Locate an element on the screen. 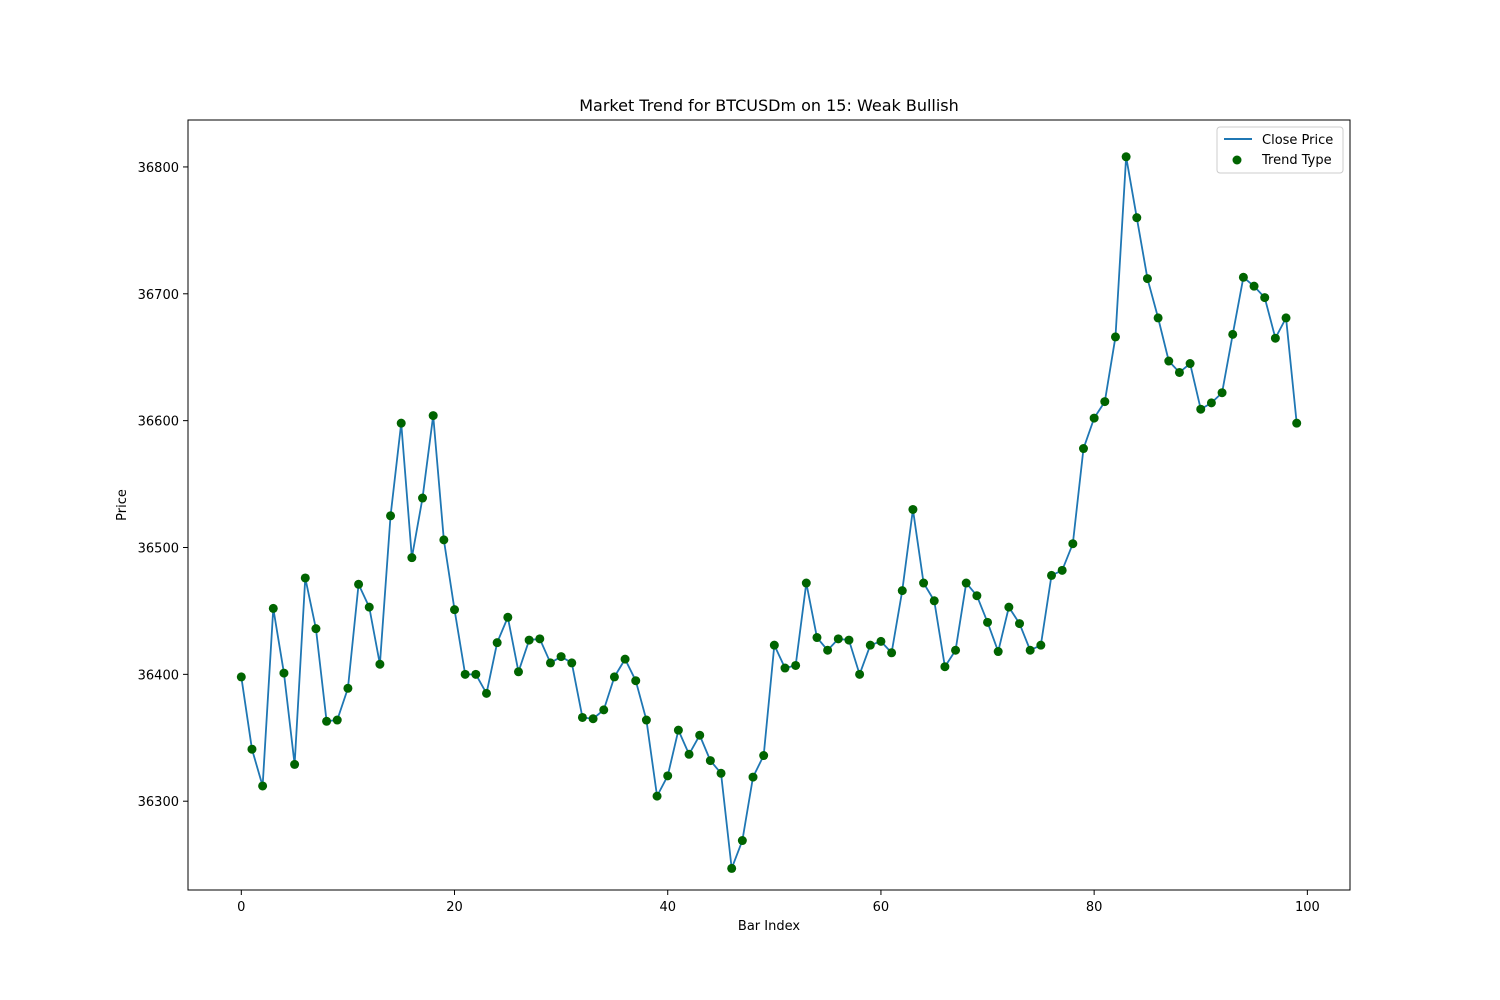 Image resolution: width=1500 pixels, height=1000 pixels. y-tick-label: 36400 is located at coordinates (158, 675).